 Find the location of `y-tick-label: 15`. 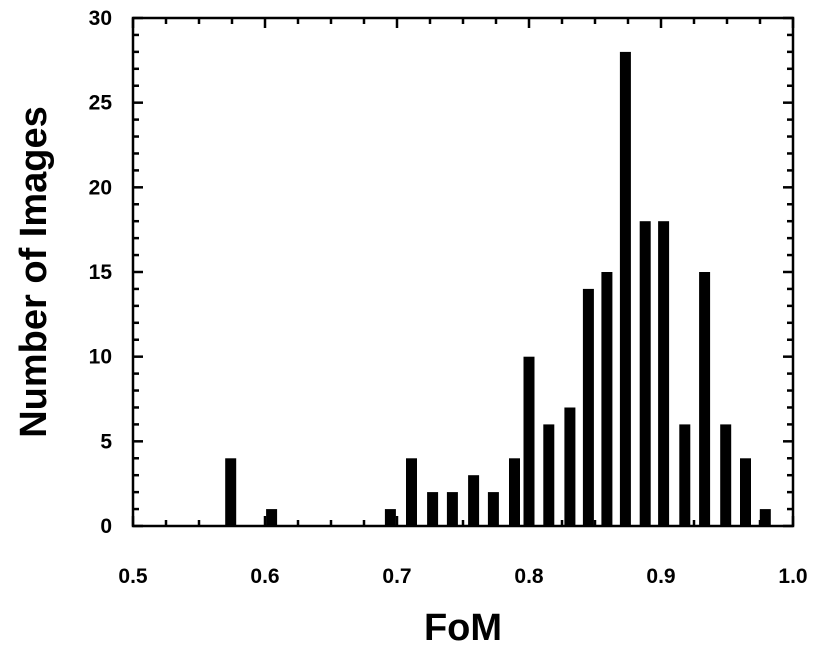

y-tick-label: 15 is located at coordinates (101, 272).